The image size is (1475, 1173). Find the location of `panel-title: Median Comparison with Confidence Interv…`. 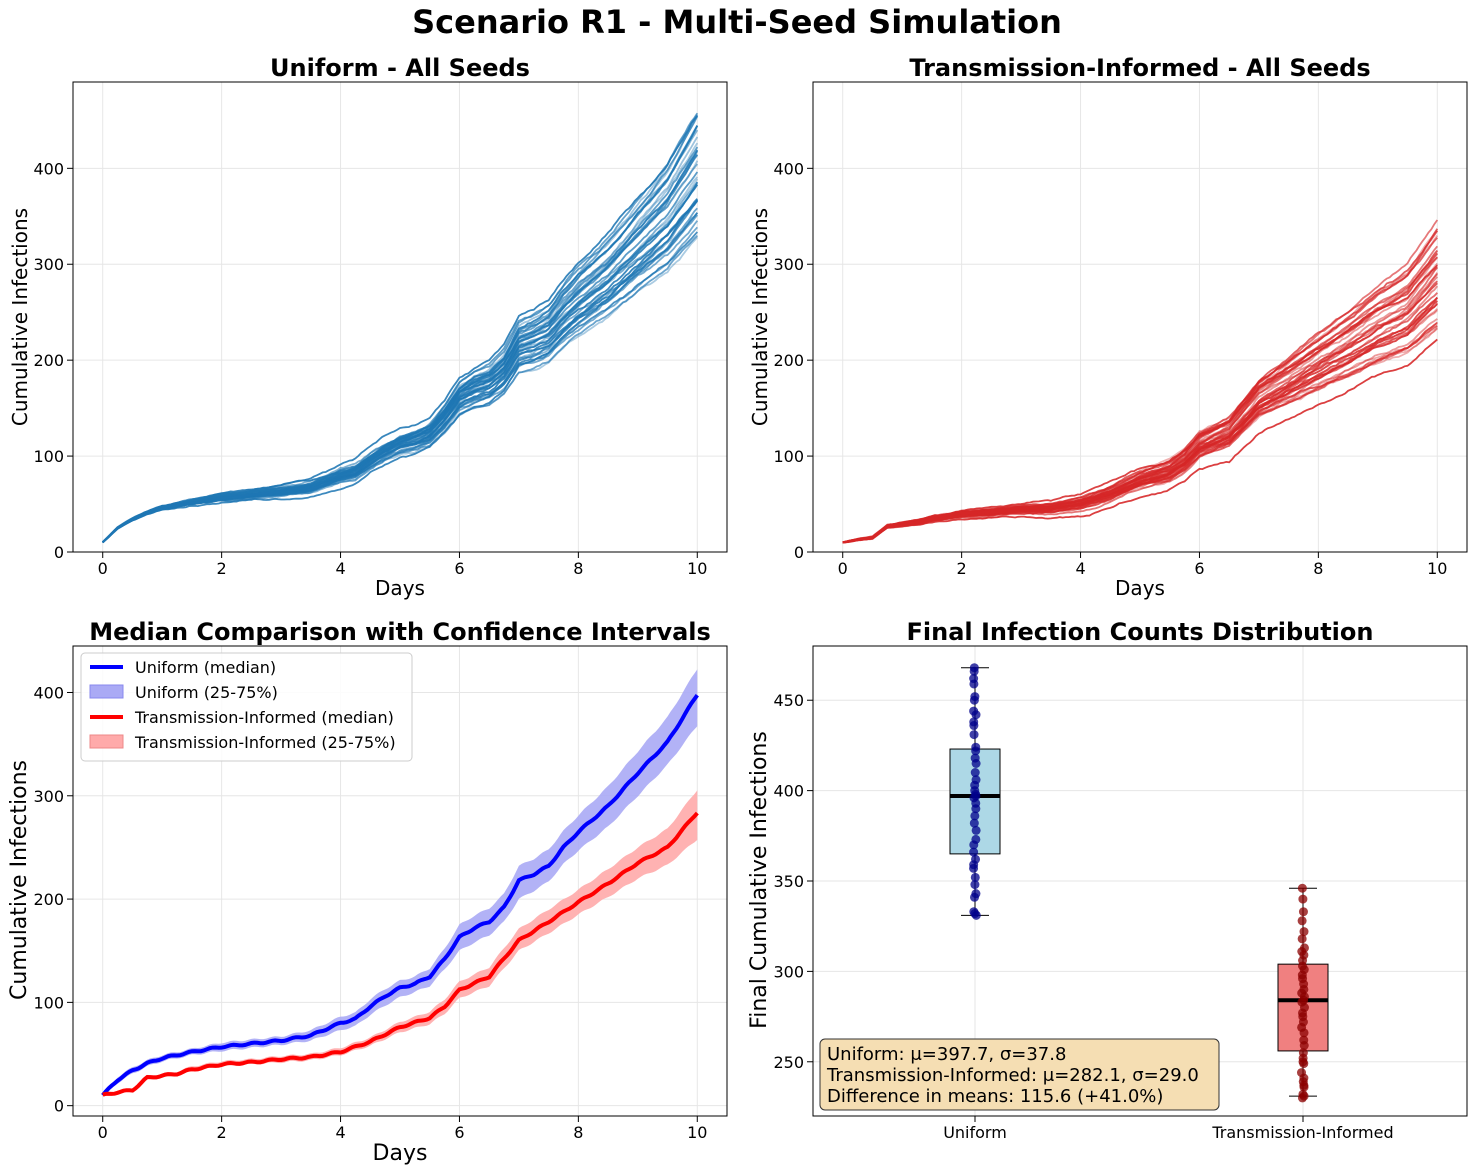

panel-title: Median Comparison with Confidence Interv… is located at coordinates (400, 632).